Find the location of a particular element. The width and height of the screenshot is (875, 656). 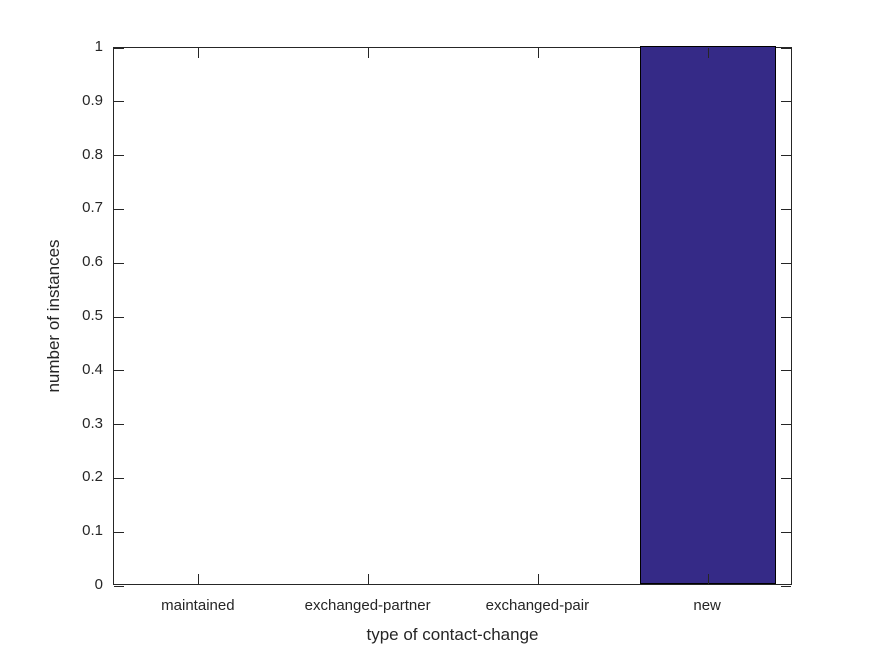

y-tick-label: 0.2 is located at coordinates (92, 477).